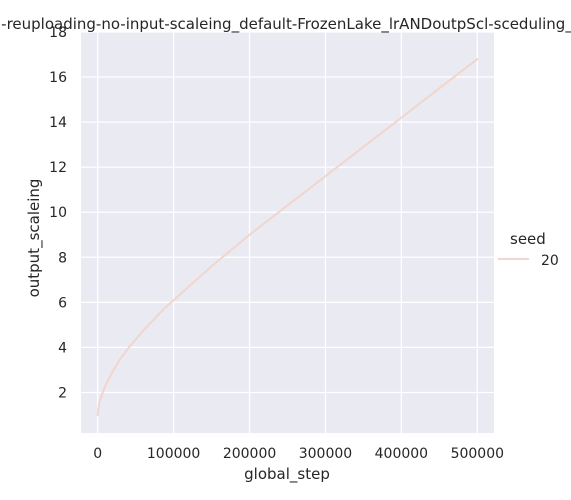  I want to click on x-tick-label: 100000, so click(173, 454).